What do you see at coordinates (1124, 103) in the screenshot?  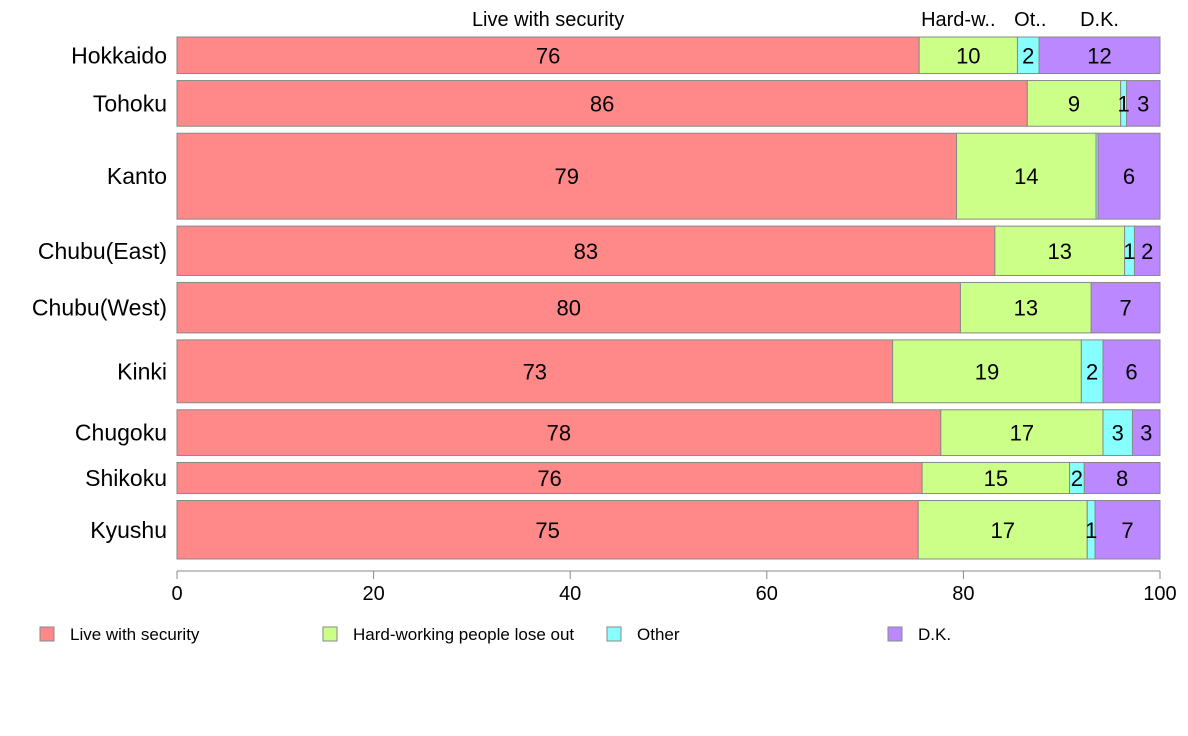 I see `bar-label-tohoku-other: 1` at bounding box center [1124, 103].